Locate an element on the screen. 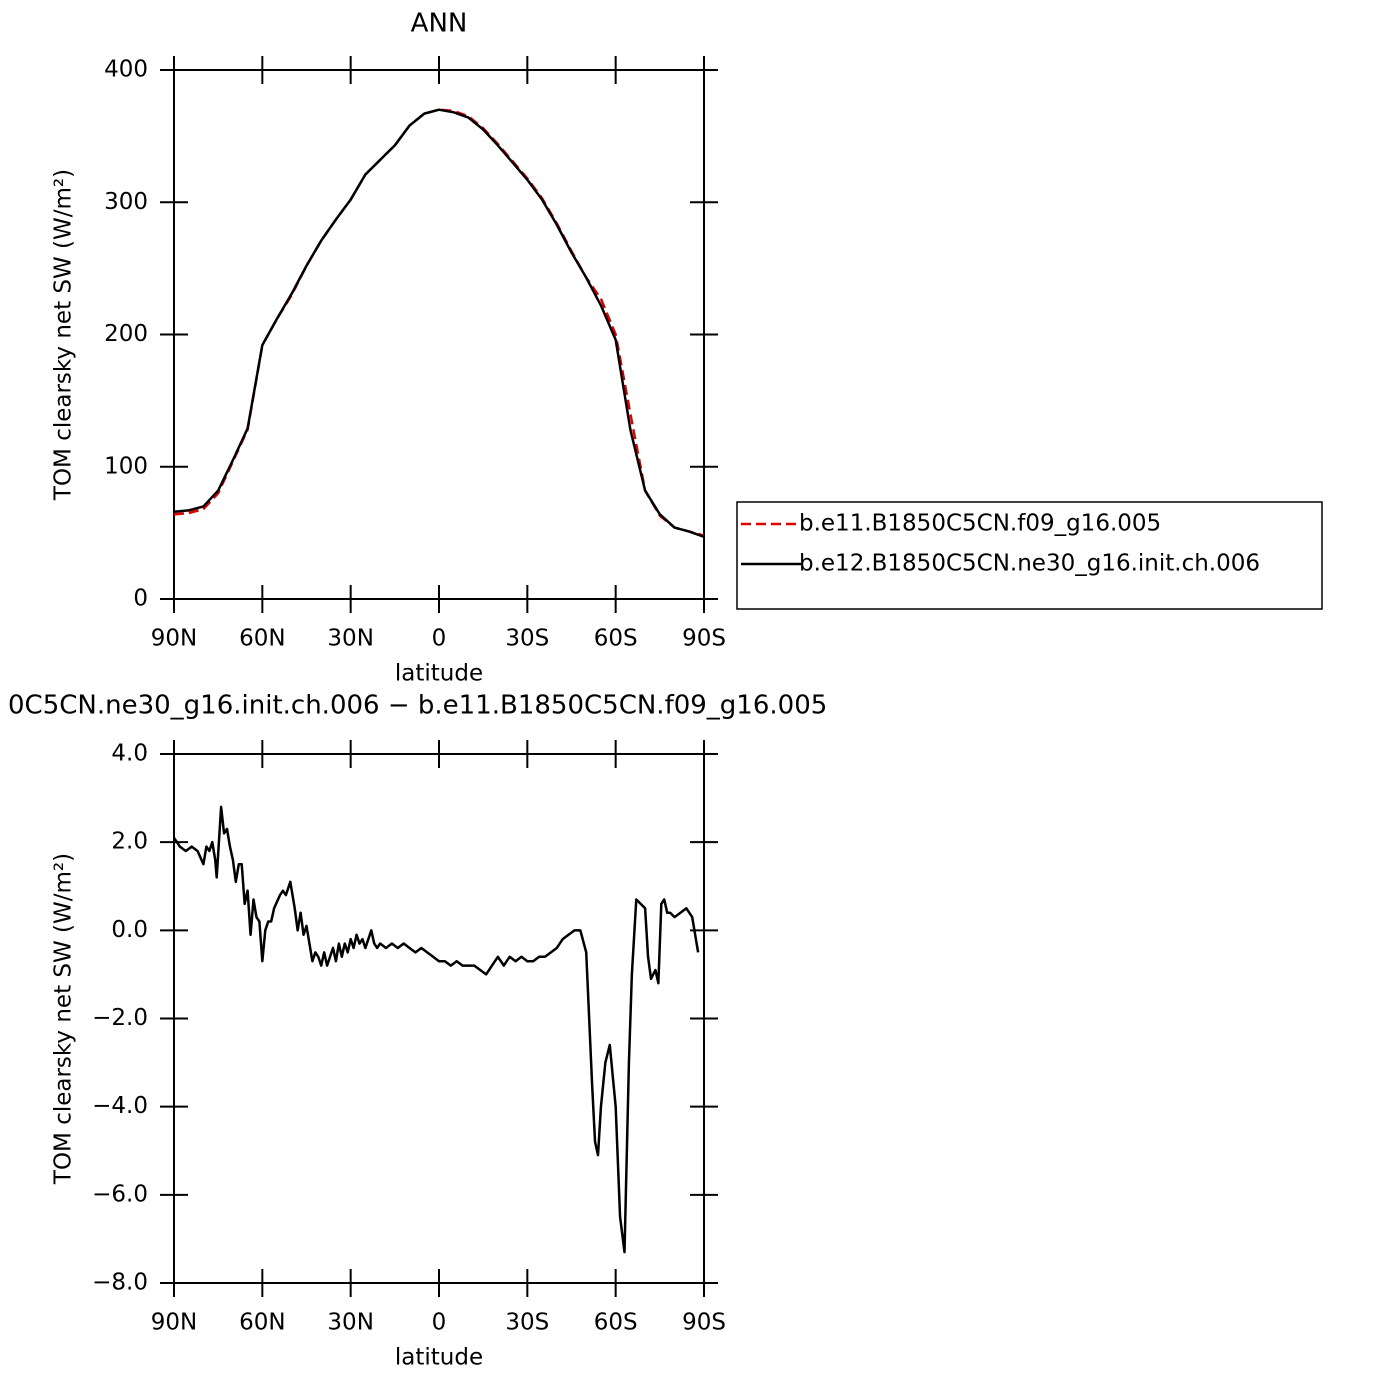 The width and height of the screenshot is (1380, 1381). y-tick-label: 2.0 is located at coordinates (129, 842).